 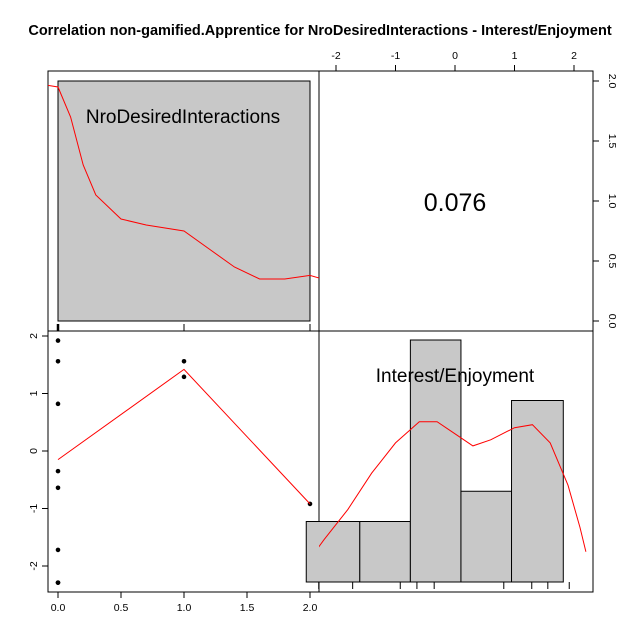 What do you see at coordinates (34, 336) in the screenshot?
I see `y-tick-label: 2` at bounding box center [34, 336].